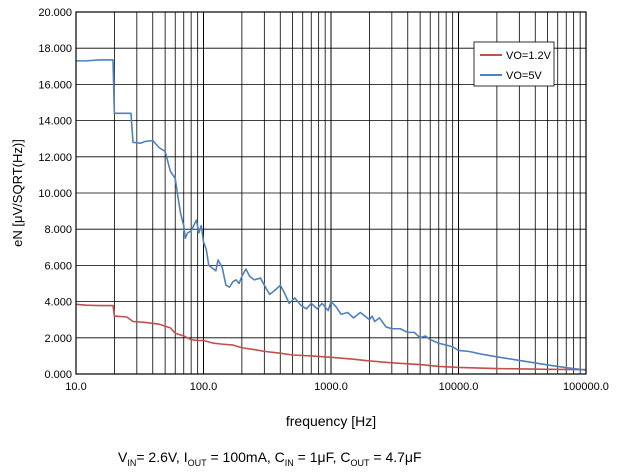  Describe the element at coordinates (58, 375) in the screenshot. I see `y-tick-label: 0.000` at that location.